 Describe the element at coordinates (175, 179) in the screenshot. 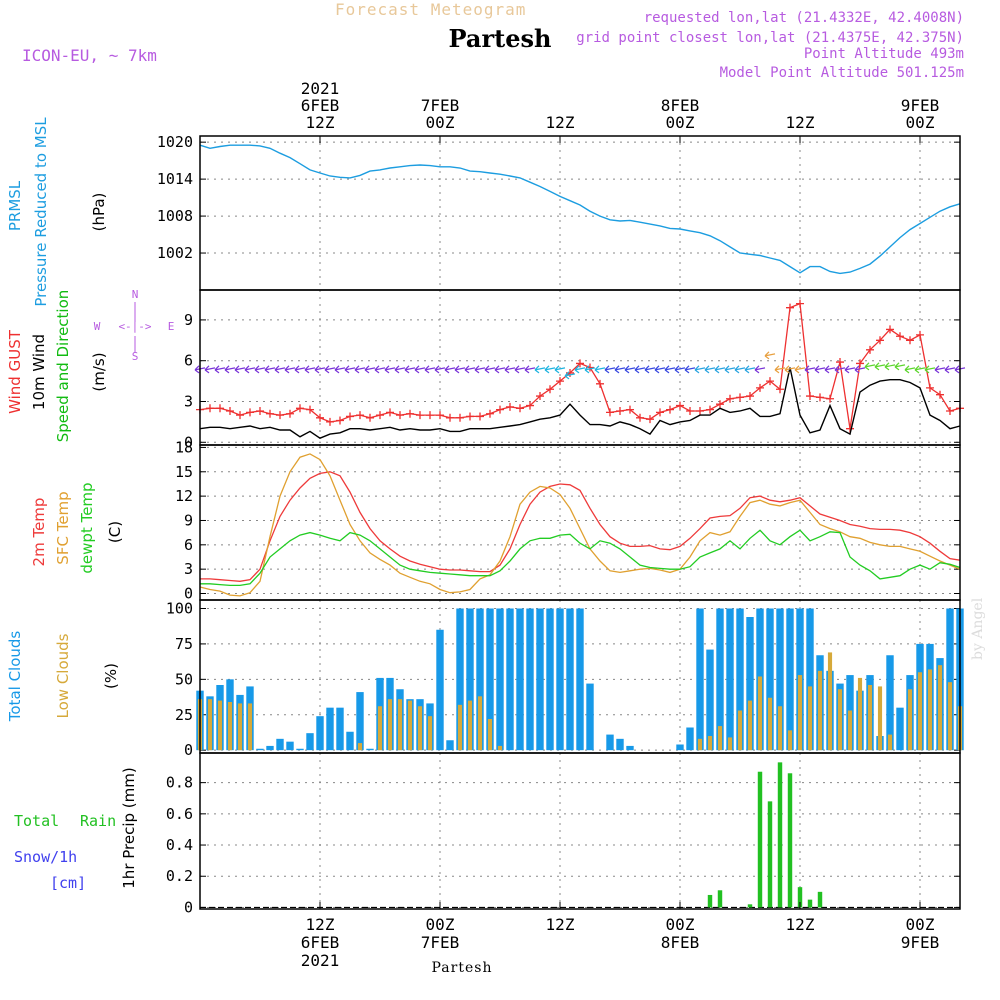

I see `y-tick-label: 1014` at that location.